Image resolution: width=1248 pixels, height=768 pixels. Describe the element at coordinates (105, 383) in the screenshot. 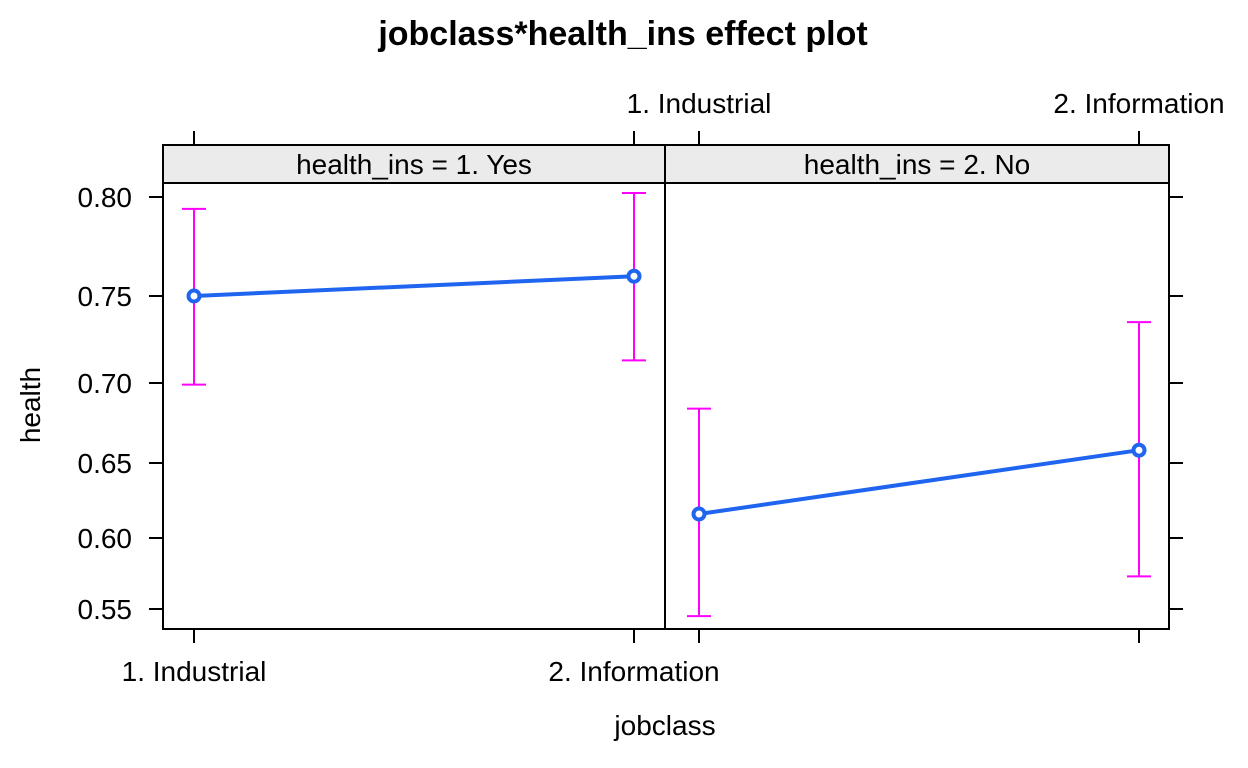

I see `y-tick-label: 0.70` at that location.